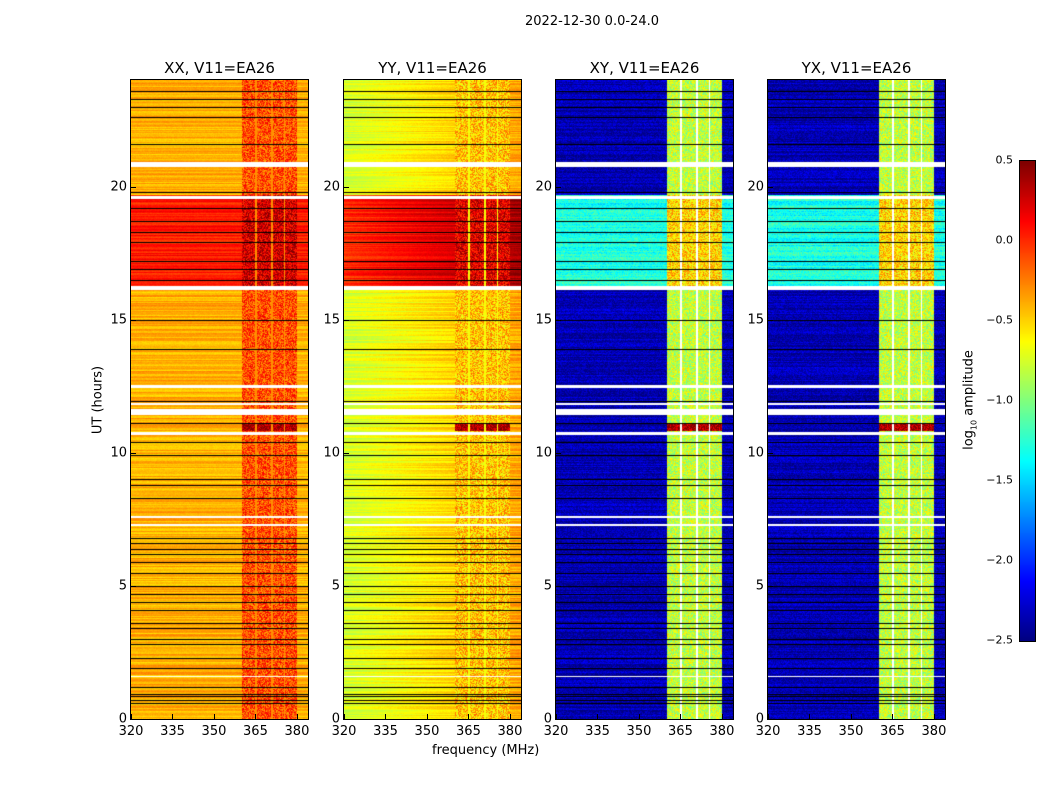  What do you see at coordinates (999, 640) in the screenshot?
I see `colorbar-tick-label: −2.5` at bounding box center [999, 640].